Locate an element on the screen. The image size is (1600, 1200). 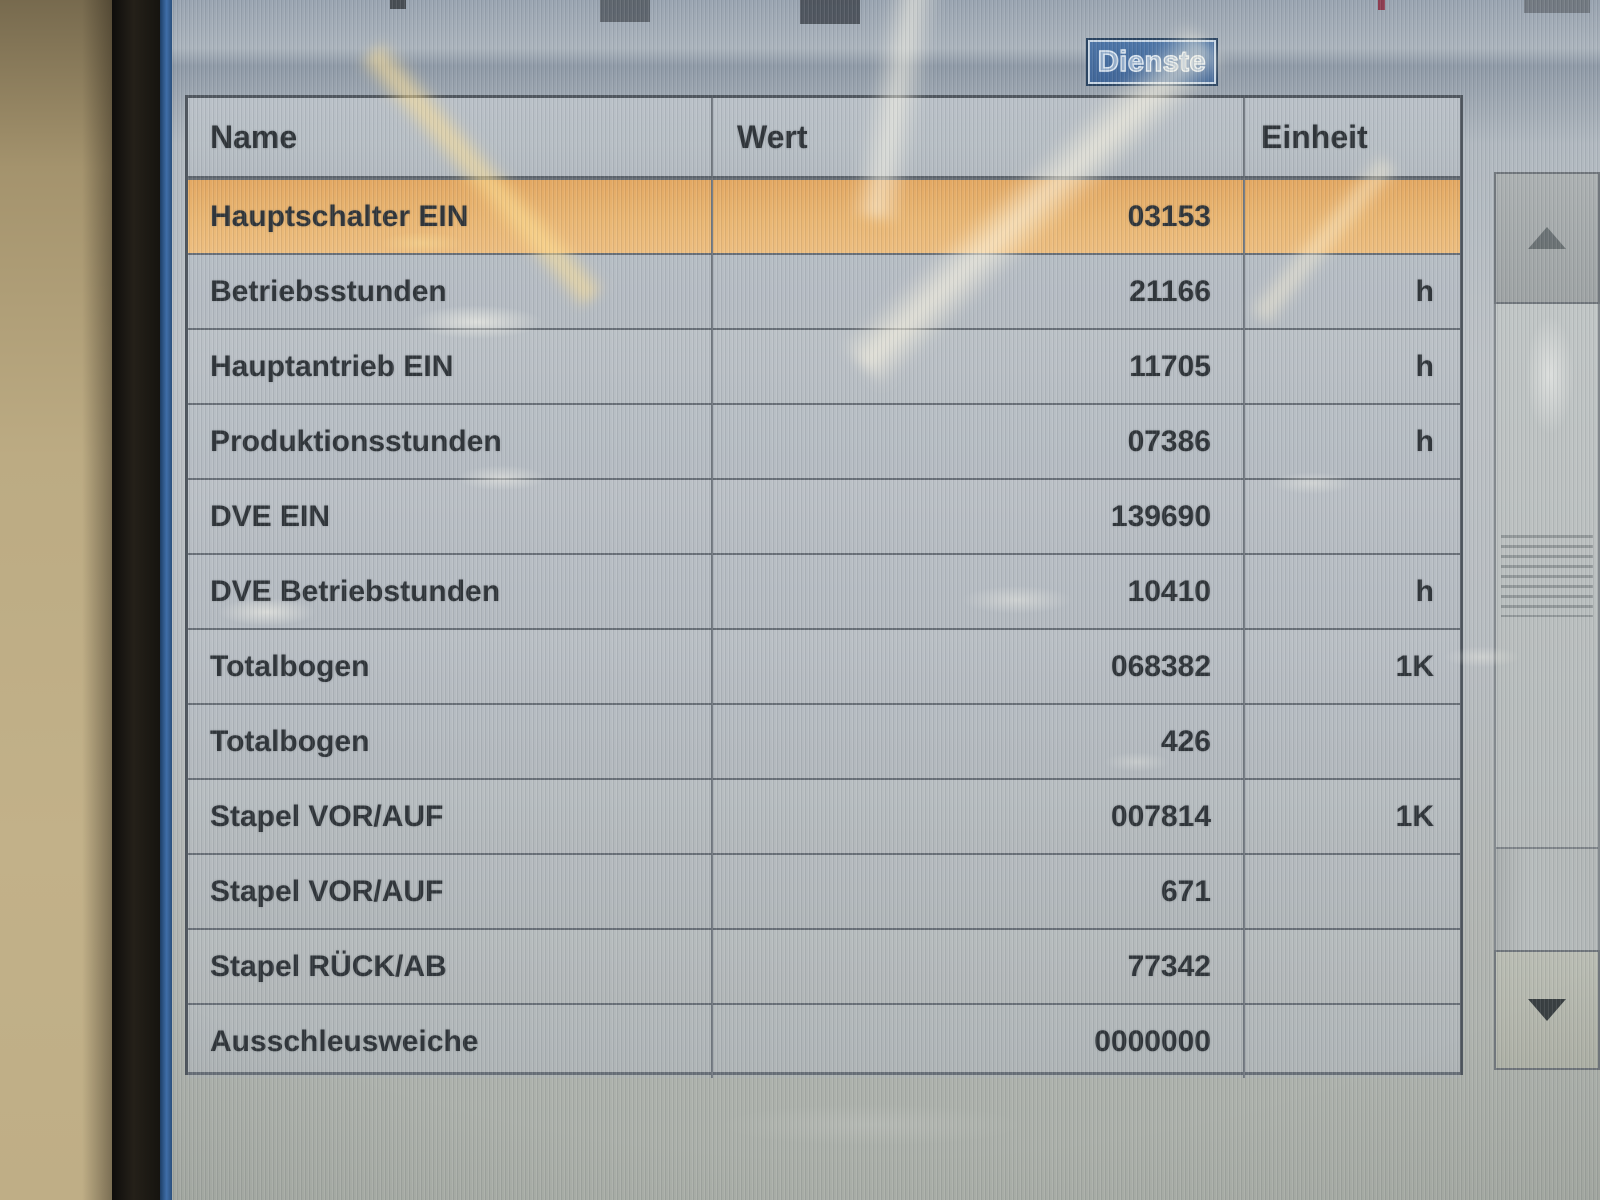
row-value: 10410 is located at coordinates (979, 591).